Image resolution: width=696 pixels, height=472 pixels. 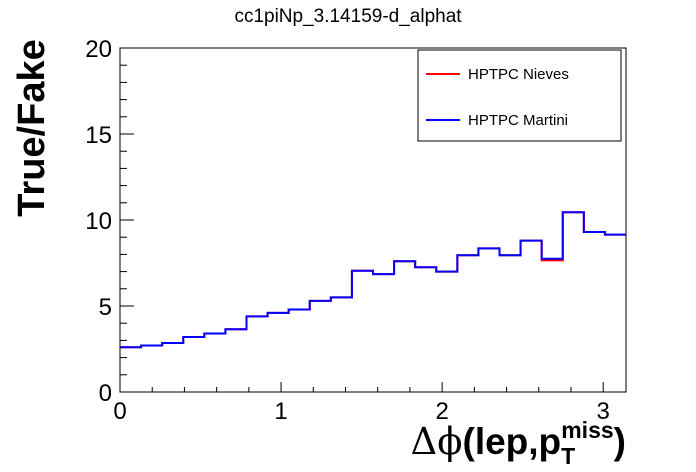 I want to click on legend-label-martini: HPTPC Martini, so click(x=518, y=120).